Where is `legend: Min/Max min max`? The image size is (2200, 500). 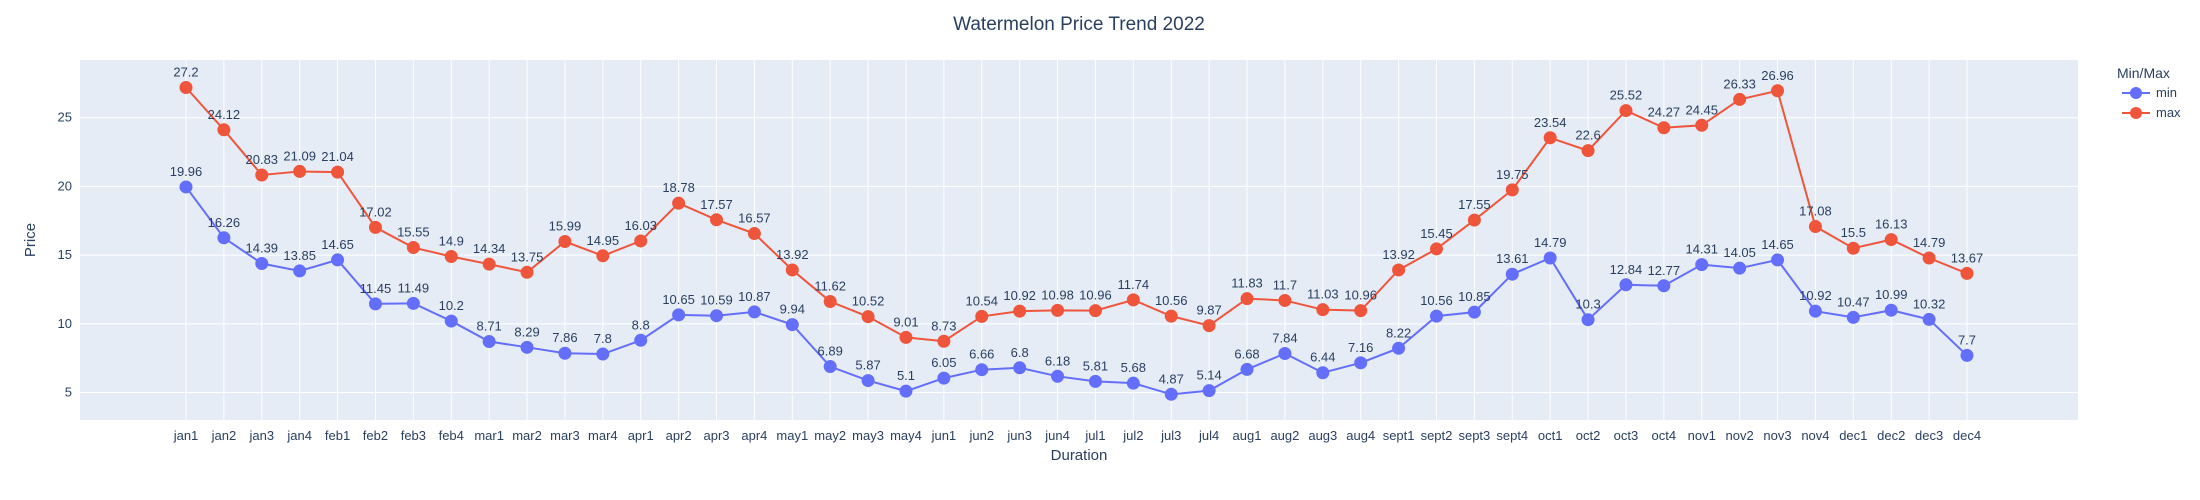 legend: Min/Max min max is located at coordinates (2149, 92).